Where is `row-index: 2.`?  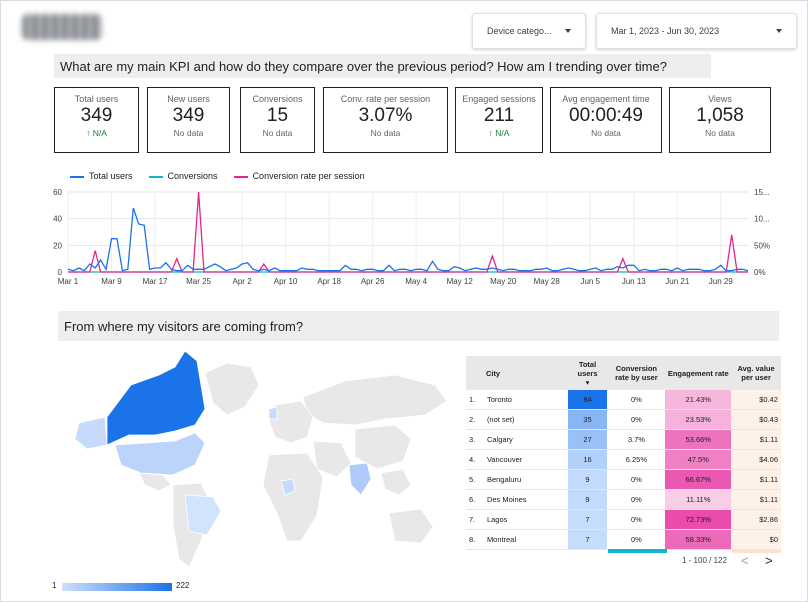
row-index: 2. is located at coordinates (475, 419).